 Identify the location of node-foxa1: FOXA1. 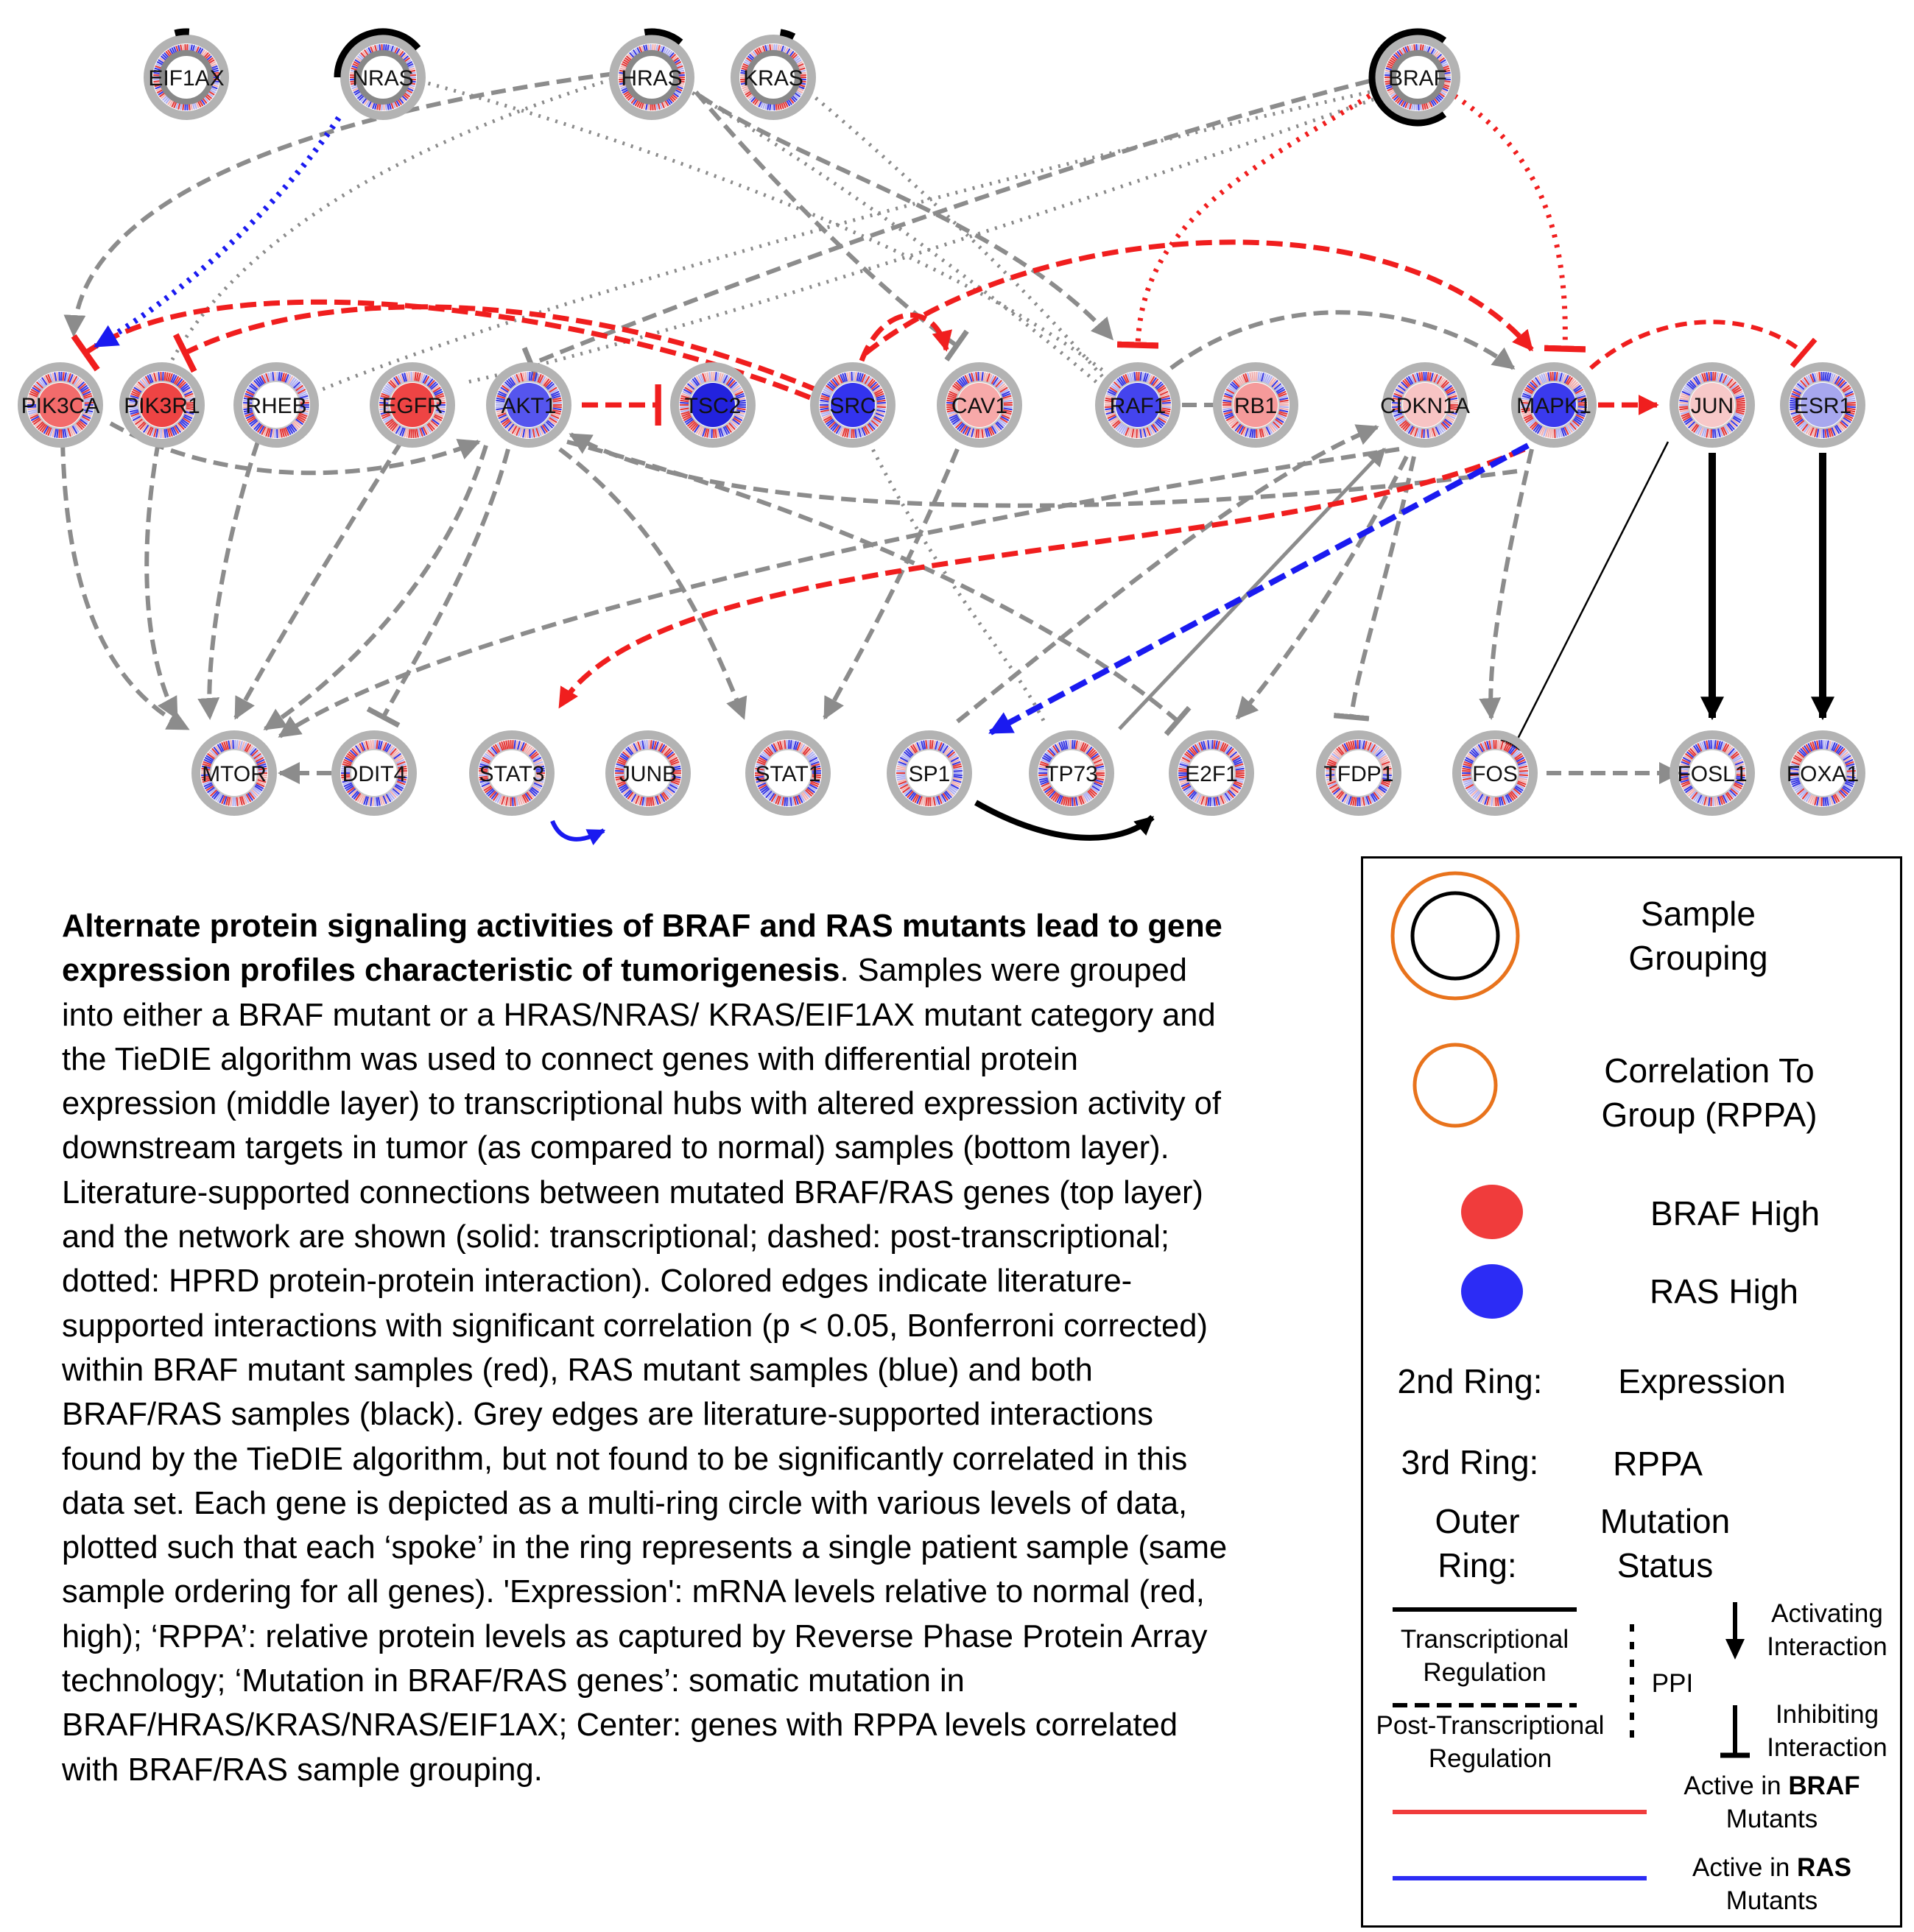
(1823, 773).